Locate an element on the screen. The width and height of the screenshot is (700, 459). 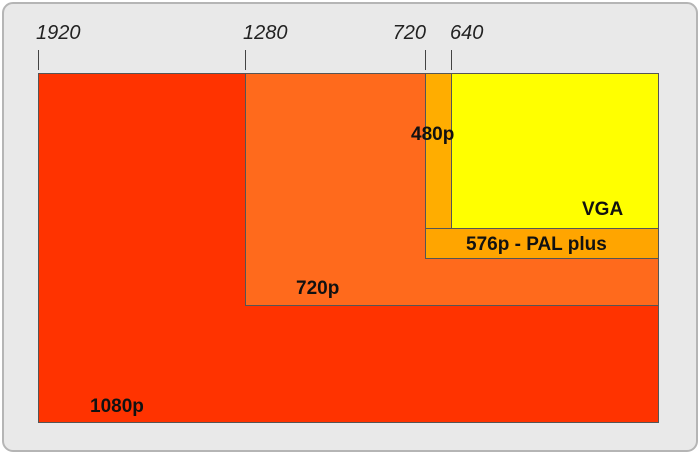
region-vga is located at coordinates (555, 151).